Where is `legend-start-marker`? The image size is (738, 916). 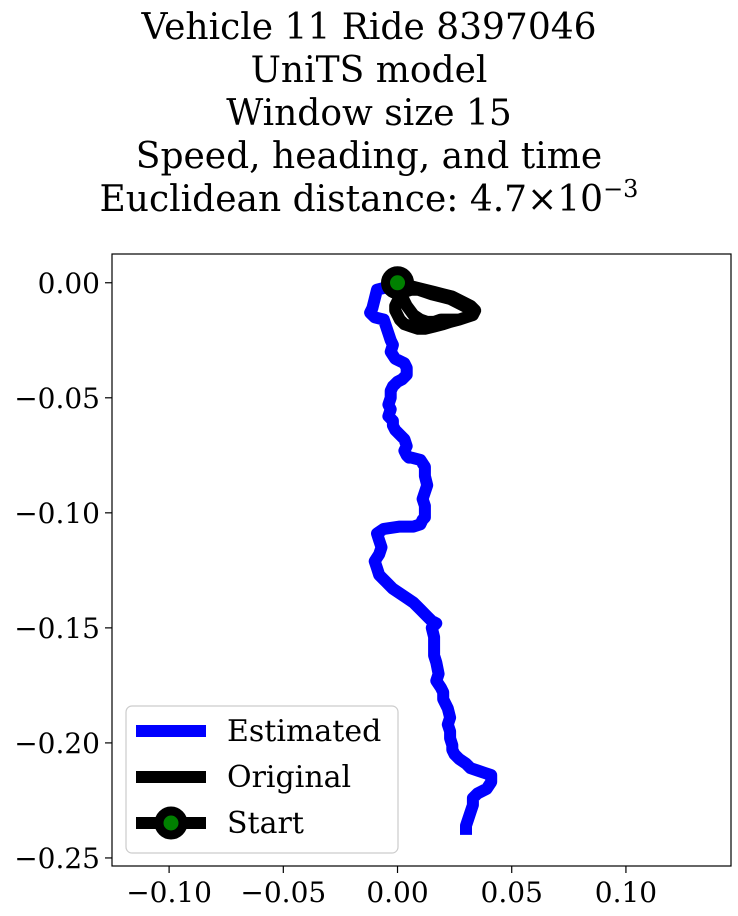
legend-start-marker is located at coordinates (171, 823).